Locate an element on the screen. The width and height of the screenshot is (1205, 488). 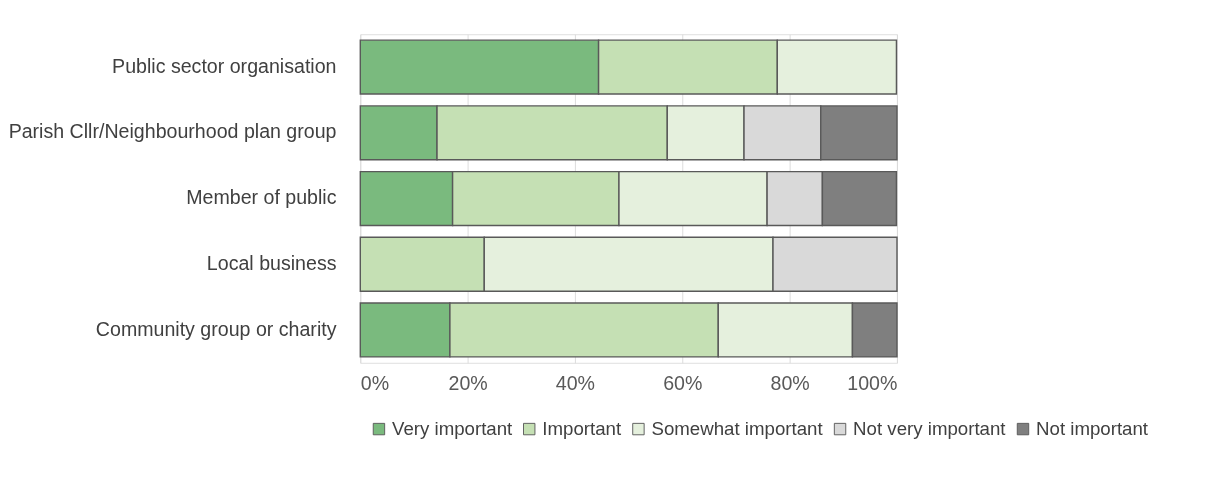
legend-label: Not important is located at coordinates (1092, 428).